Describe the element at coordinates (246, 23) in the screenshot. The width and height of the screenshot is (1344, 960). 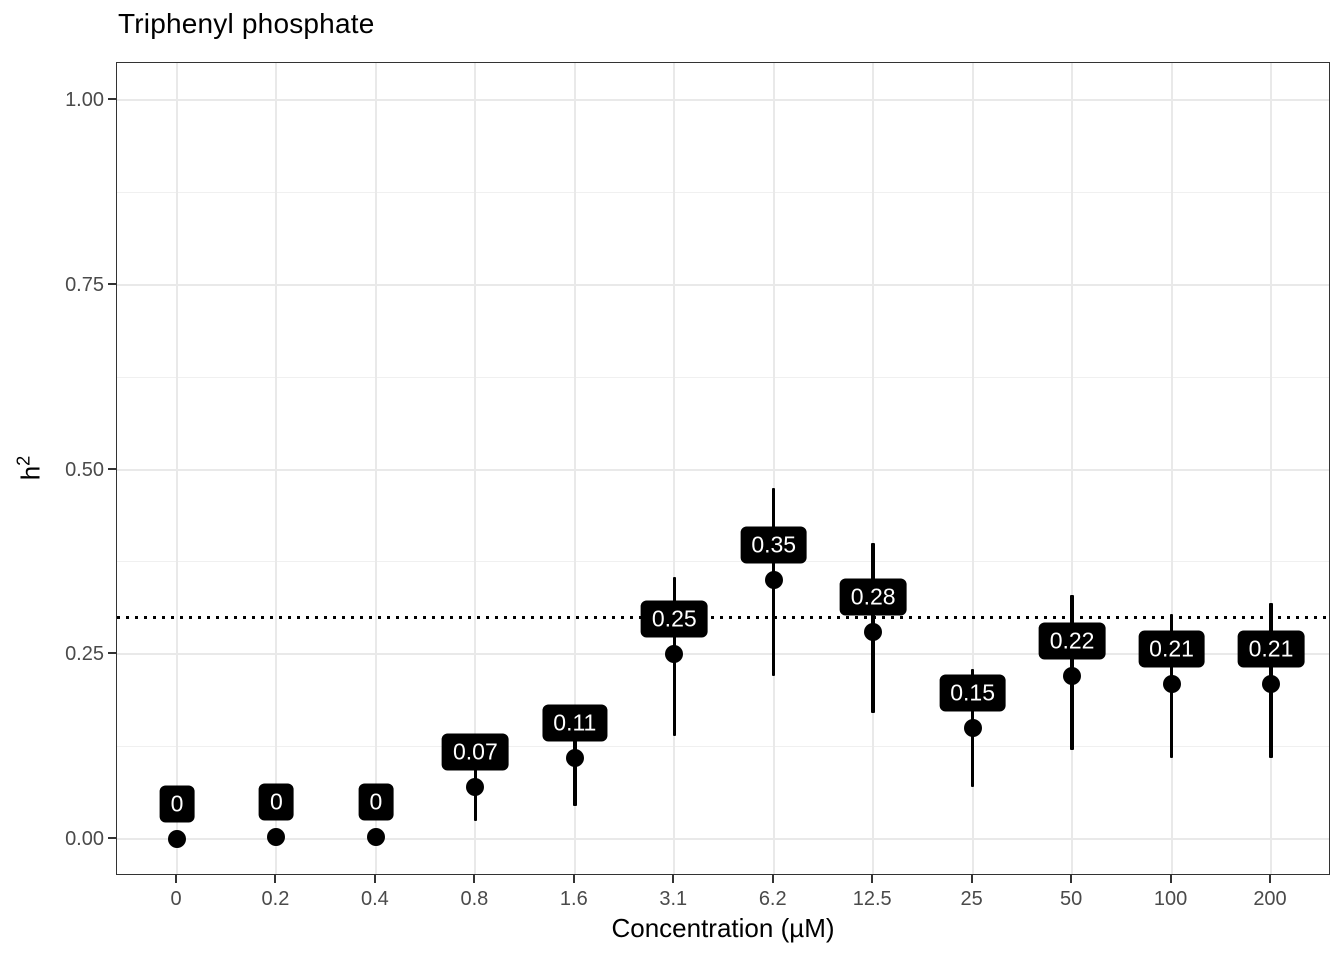
I see `plot-title: Triphenyl phosphate` at that location.